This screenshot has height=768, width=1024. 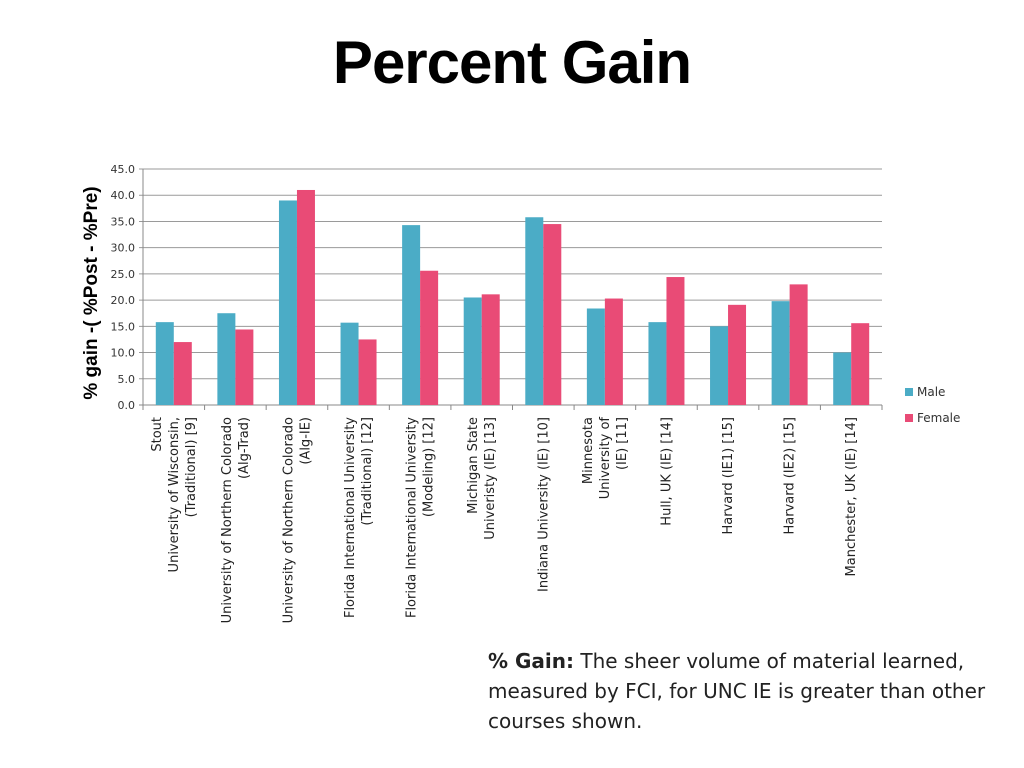 I want to click on x-category-label: University of, so click(x=605, y=458).